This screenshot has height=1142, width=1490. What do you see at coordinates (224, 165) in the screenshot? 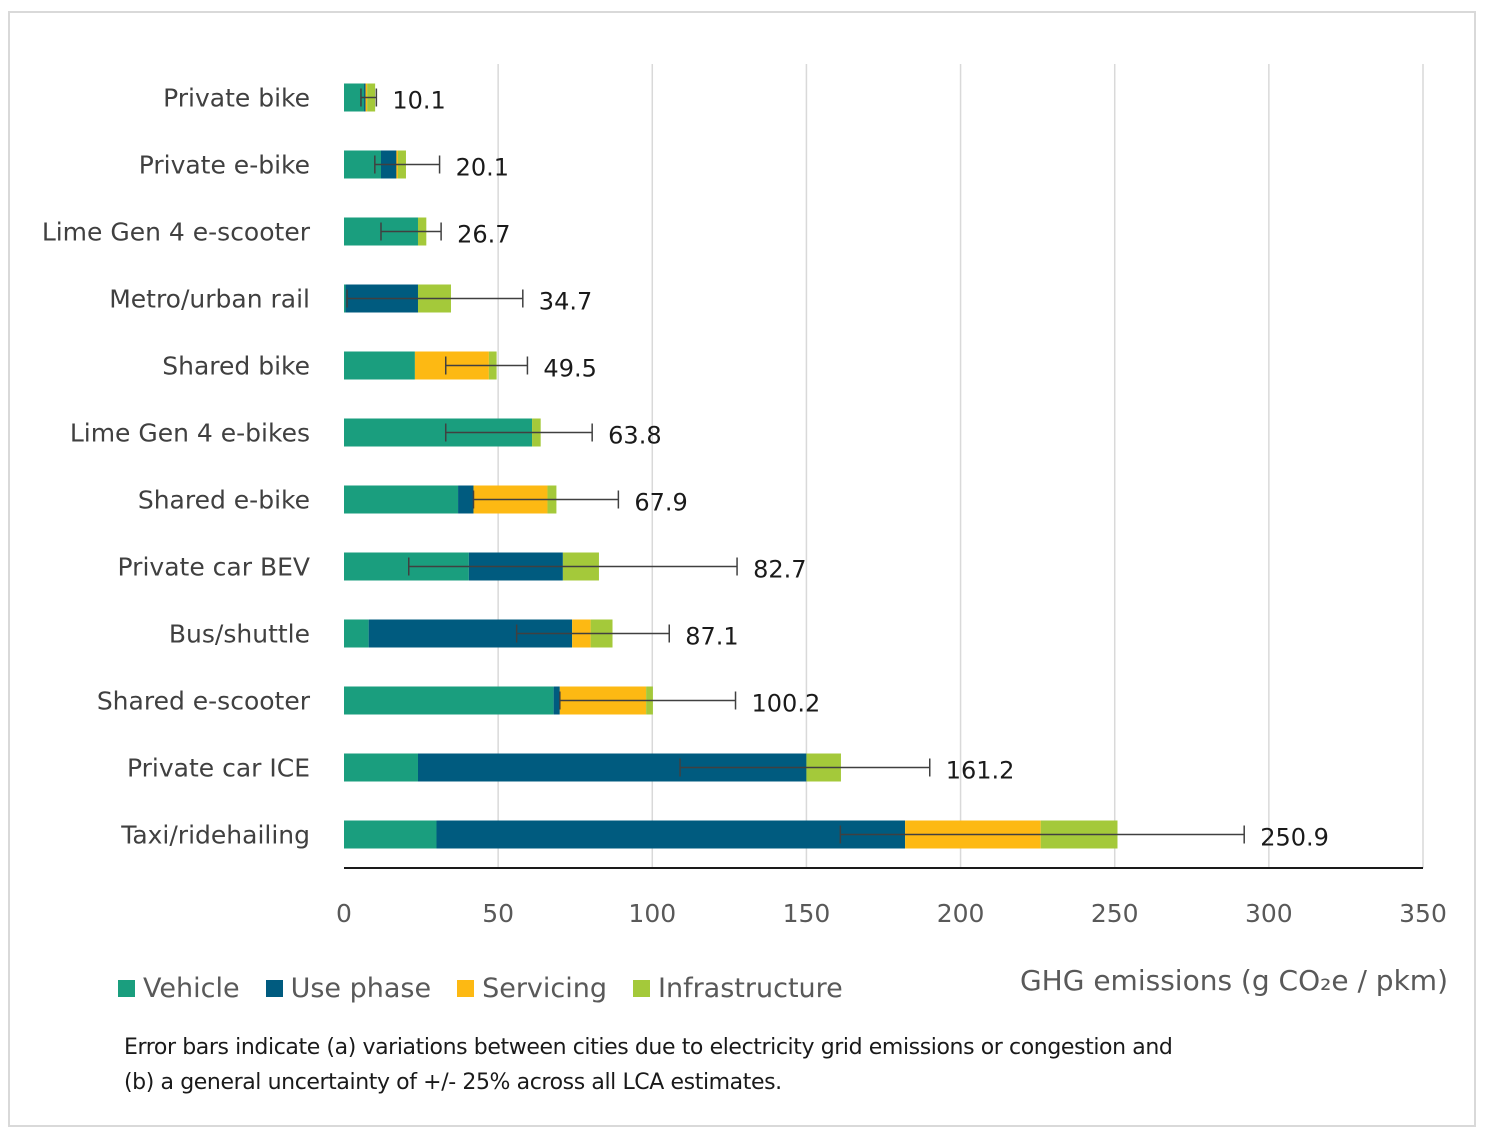
I see `category-label: Private e-bike` at bounding box center [224, 165].